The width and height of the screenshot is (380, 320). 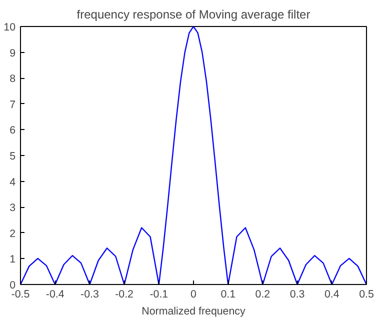 I want to click on y-tick-label: 4, so click(x=13, y=182).